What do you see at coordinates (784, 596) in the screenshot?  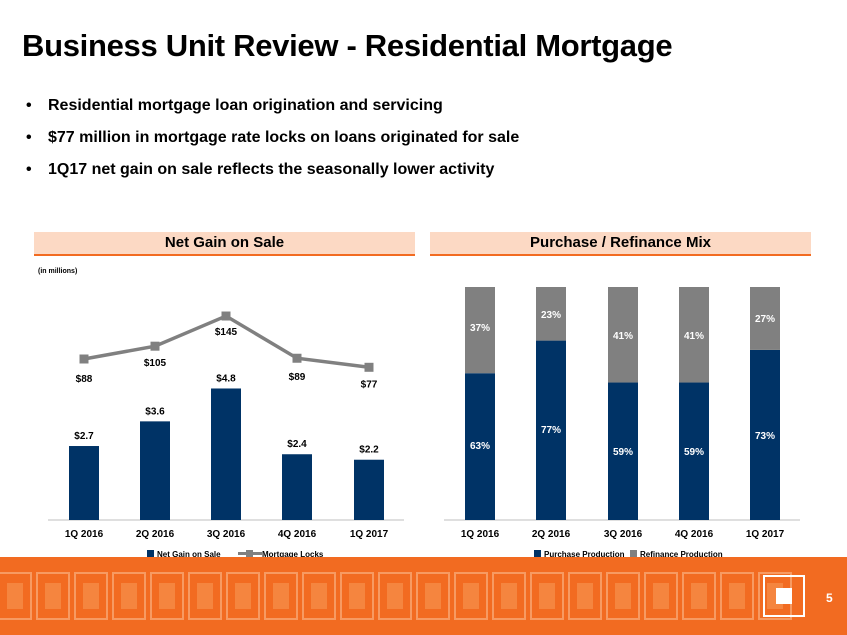 I see `logo-icon` at bounding box center [784, 596].